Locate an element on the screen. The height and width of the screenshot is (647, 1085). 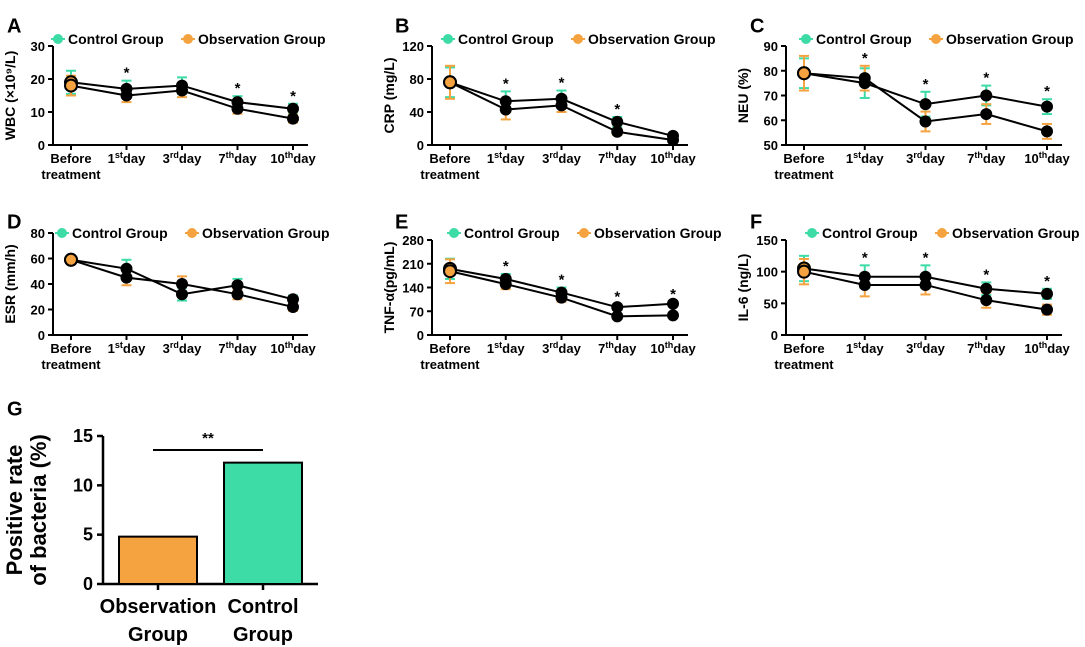
y-tick-label: 15 is located at coordinates (83, 436).